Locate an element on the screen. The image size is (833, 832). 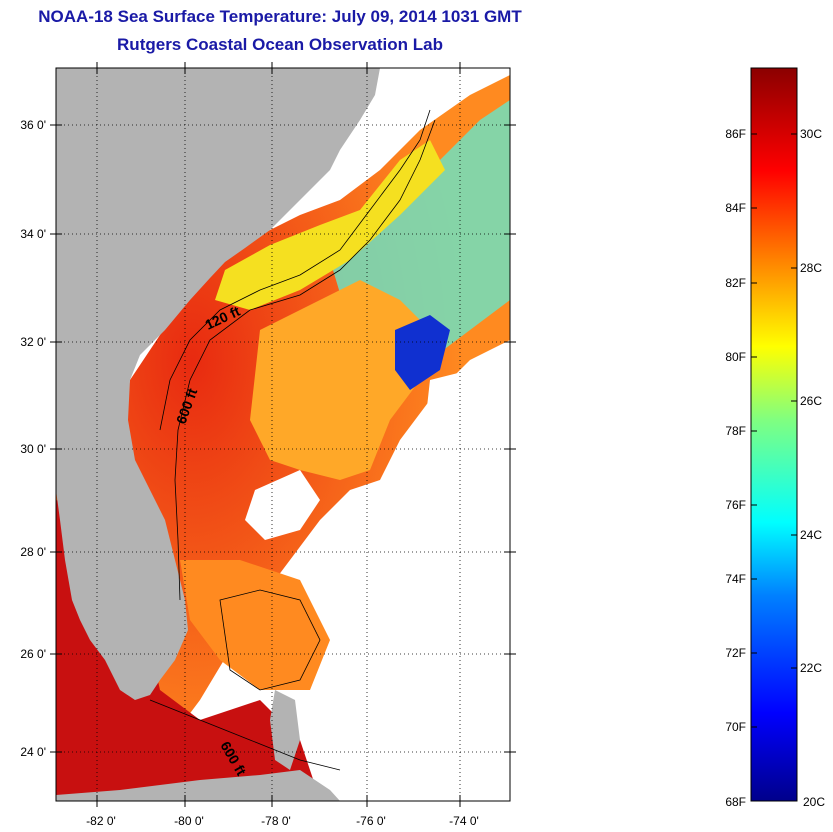
colorbar-f-label: 80F is located at coordinates (735, 357).